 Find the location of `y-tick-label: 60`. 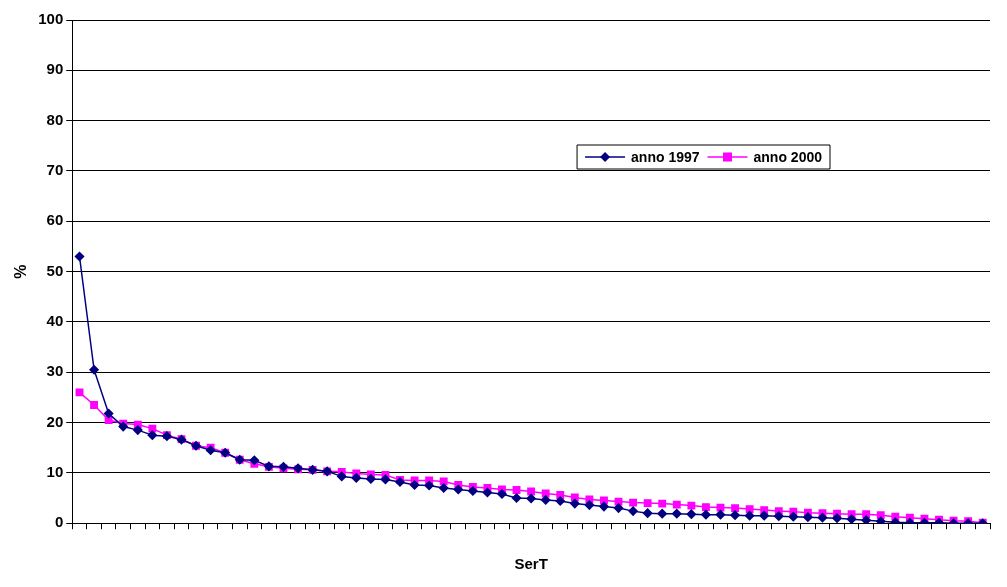

y-tick-label: 60 is located at coordinates (55, 220).